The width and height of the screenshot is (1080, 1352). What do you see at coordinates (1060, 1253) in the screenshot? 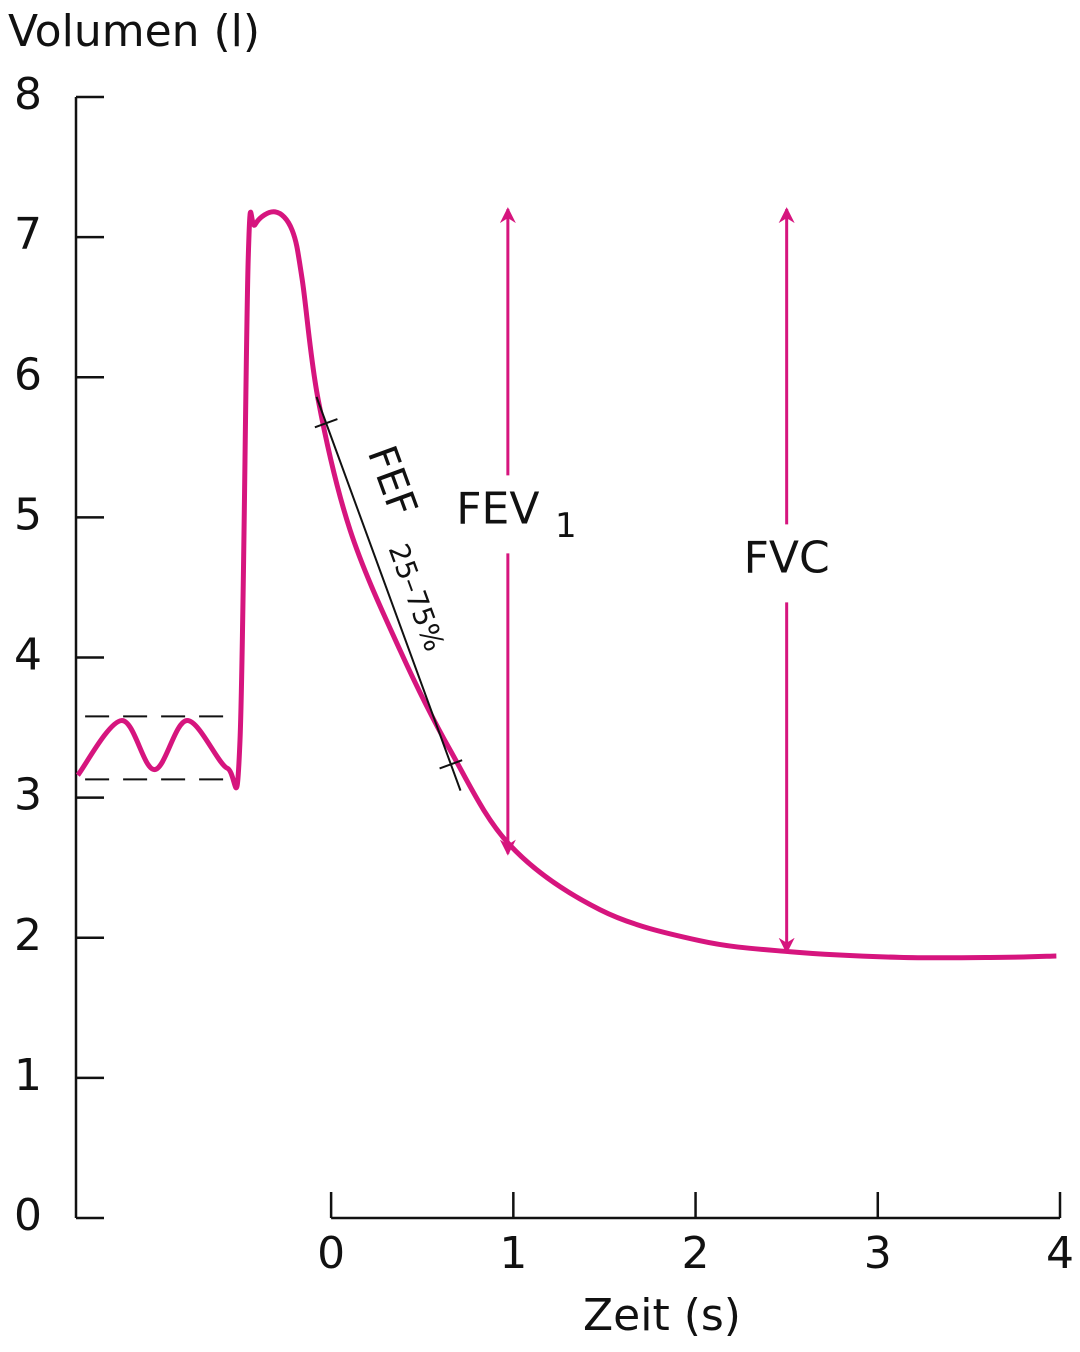
I see `x-tick-label: 4` at bounding box center [1060, 1253].